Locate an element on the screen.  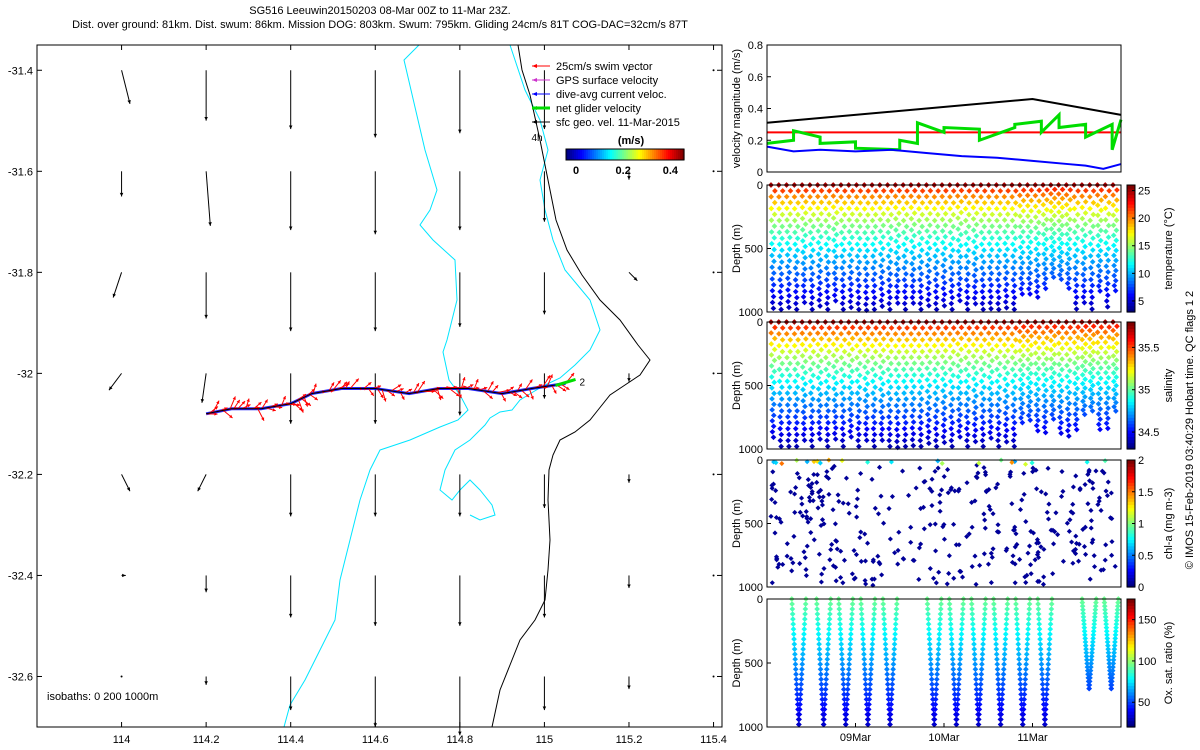
chla-cbar-tick-label: 2 is located at coordinates (1141, 461).